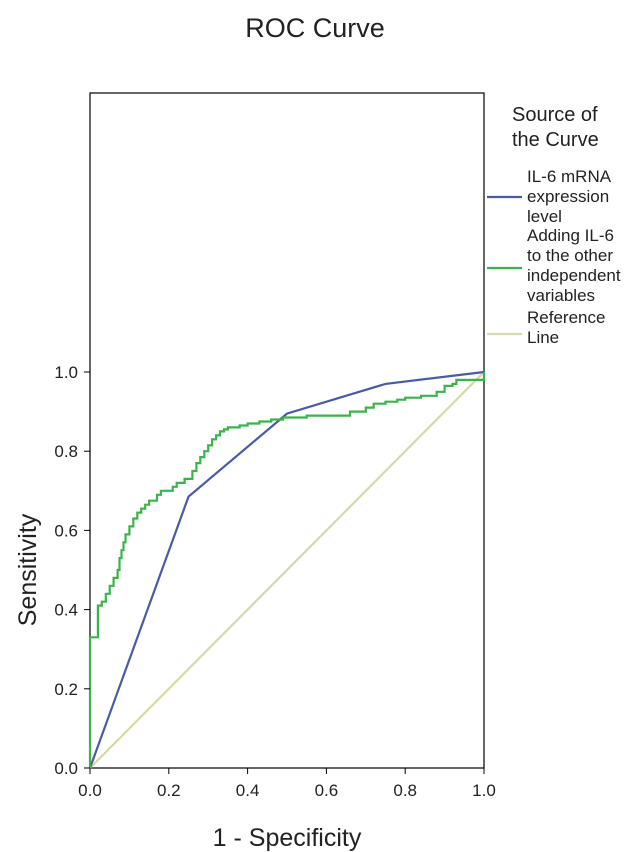 The width and height of the screenshot is (638, 852). What do you see at coordinates (555, 140) in the screenshot?
I see `legend-title: the Curve` at bounding box center [555, 140].